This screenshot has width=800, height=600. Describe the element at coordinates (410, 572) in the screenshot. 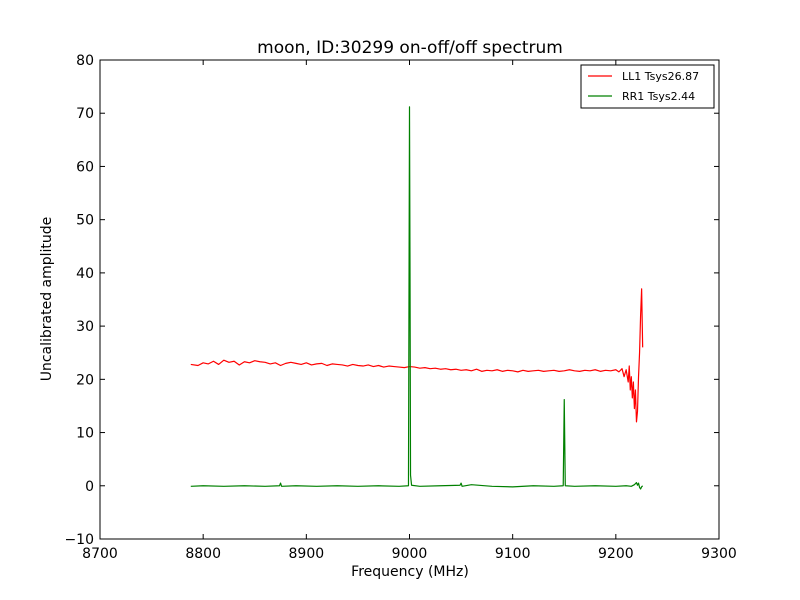

I see `x-axis-label: Frequency (MHz)` at that location.